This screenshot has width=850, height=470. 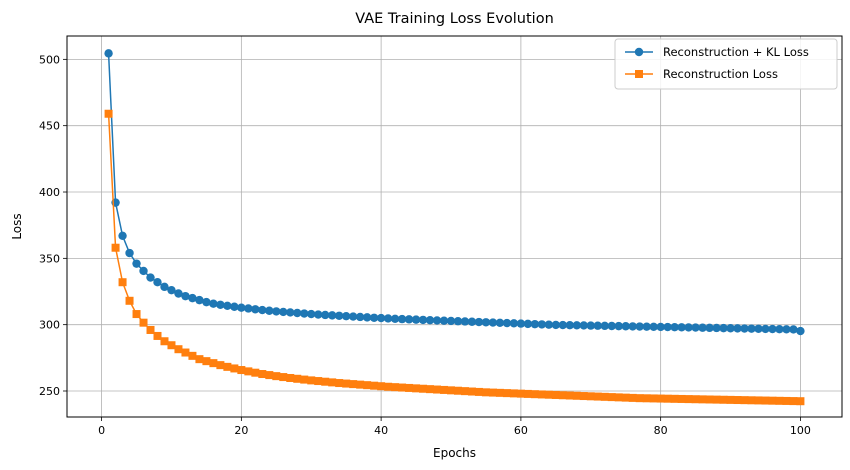 I want to click on y-tick-label: 250, so click(x=49, y=391).